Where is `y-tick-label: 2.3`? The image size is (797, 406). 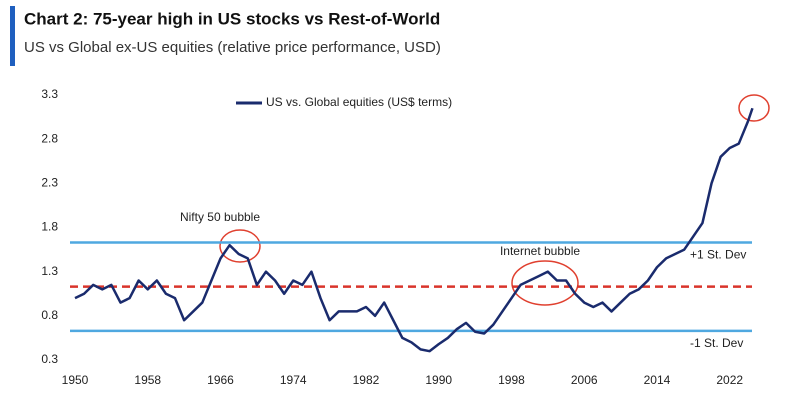
y-tick-label: 2.3 is located at coordinates (49, 183).